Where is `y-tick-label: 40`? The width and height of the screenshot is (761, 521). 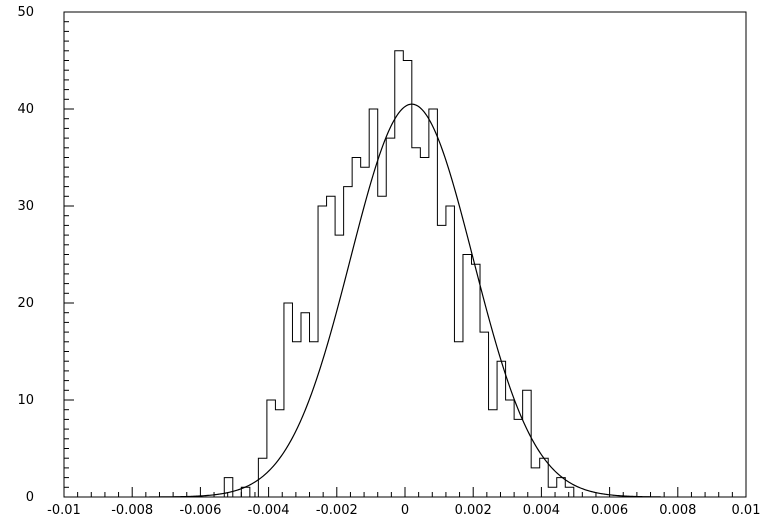
y-tick-label: 40 is located at coordinates (25, 109).